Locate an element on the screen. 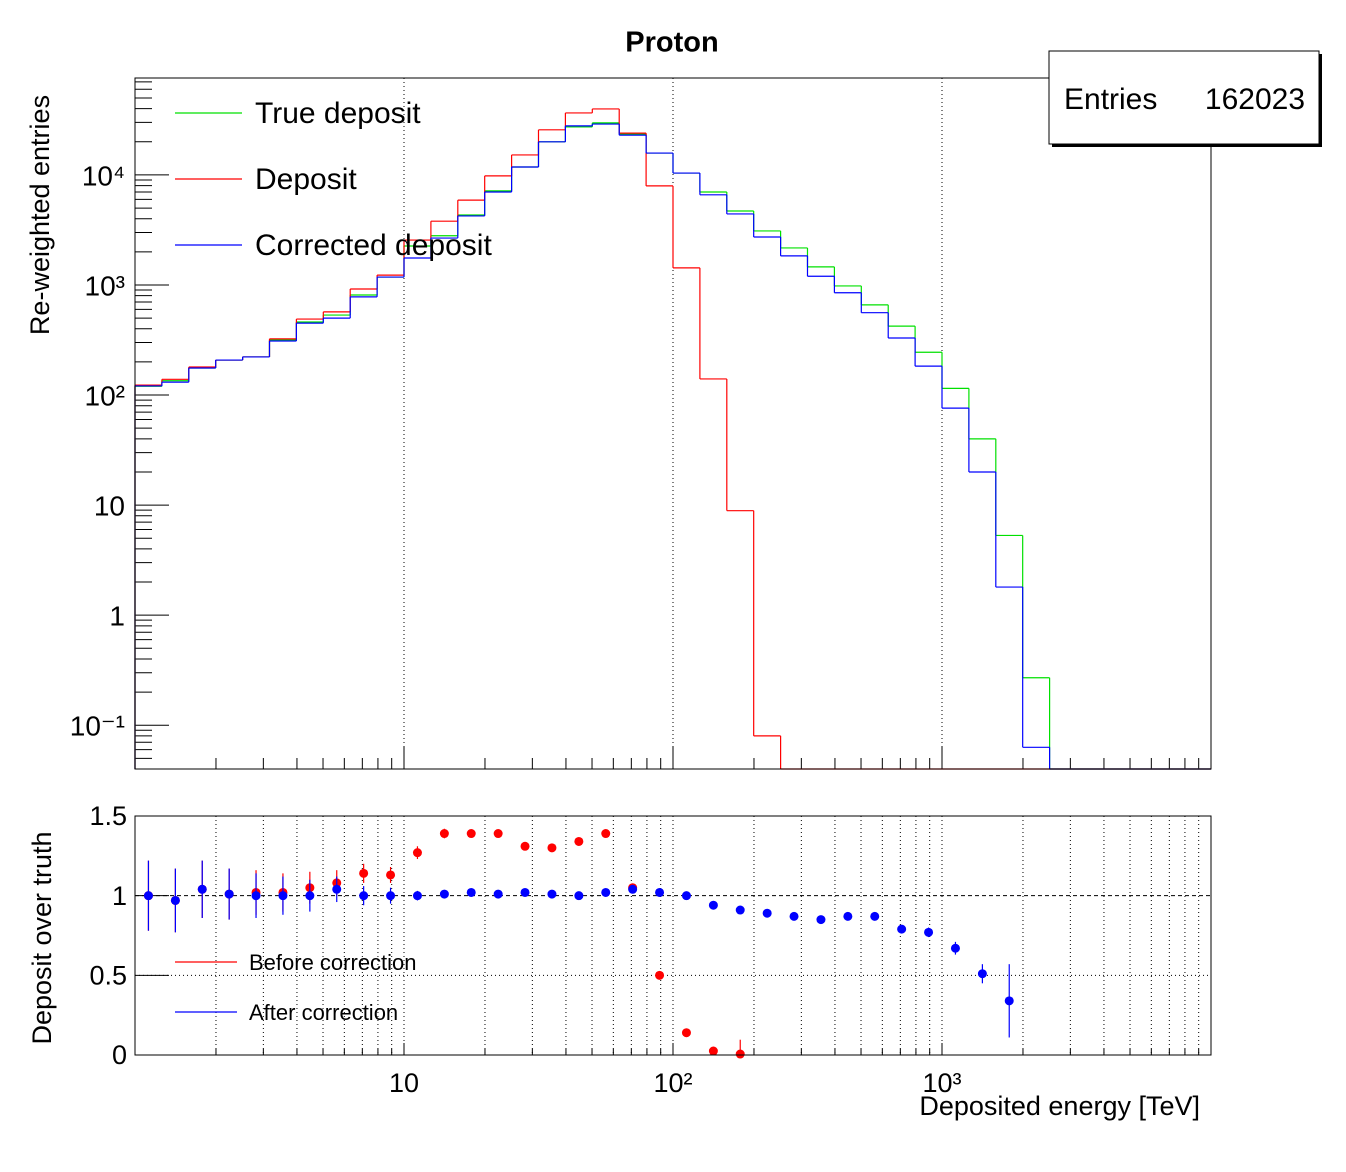  x-axis-label: Deposited energy [TeV] is located at coordinates (1059, 1106).